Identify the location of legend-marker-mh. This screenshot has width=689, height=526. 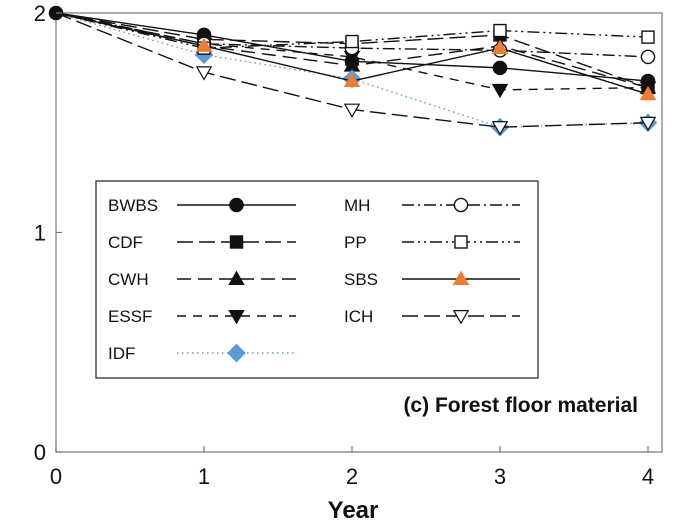
(461, 205).